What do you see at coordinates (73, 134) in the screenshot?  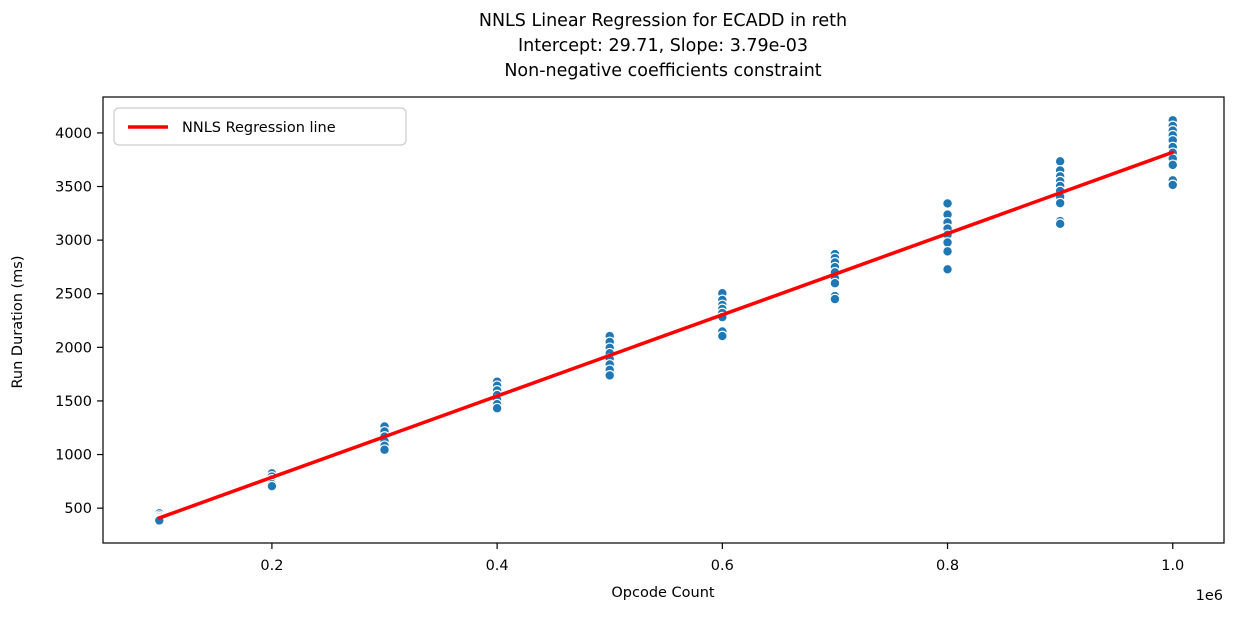 I see `y-tick-label: 4000` at bounding box center [73, 134].